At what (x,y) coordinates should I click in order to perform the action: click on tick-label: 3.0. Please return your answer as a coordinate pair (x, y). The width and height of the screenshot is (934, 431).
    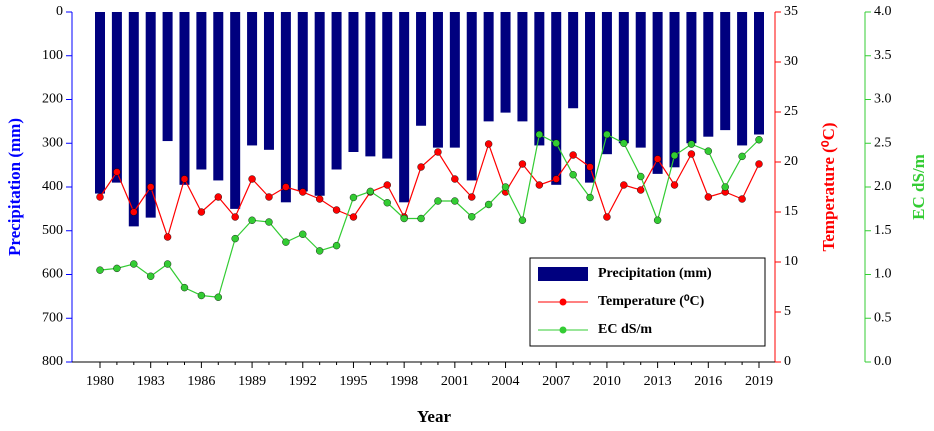
    Looking at the image, I should click on (883, 99).